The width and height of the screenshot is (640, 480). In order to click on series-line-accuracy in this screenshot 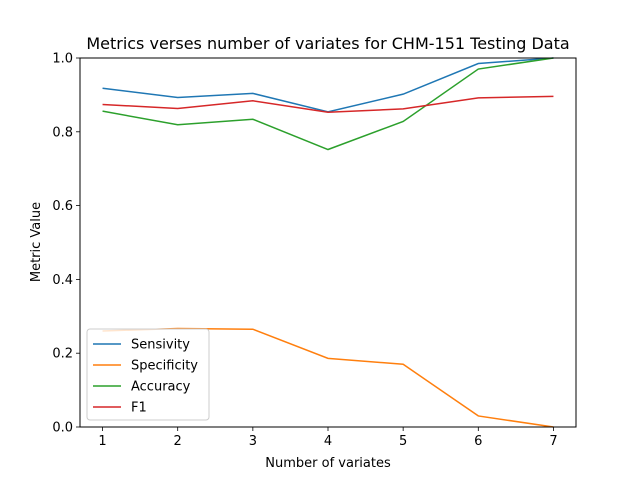, I will do `click(328, 104)`.